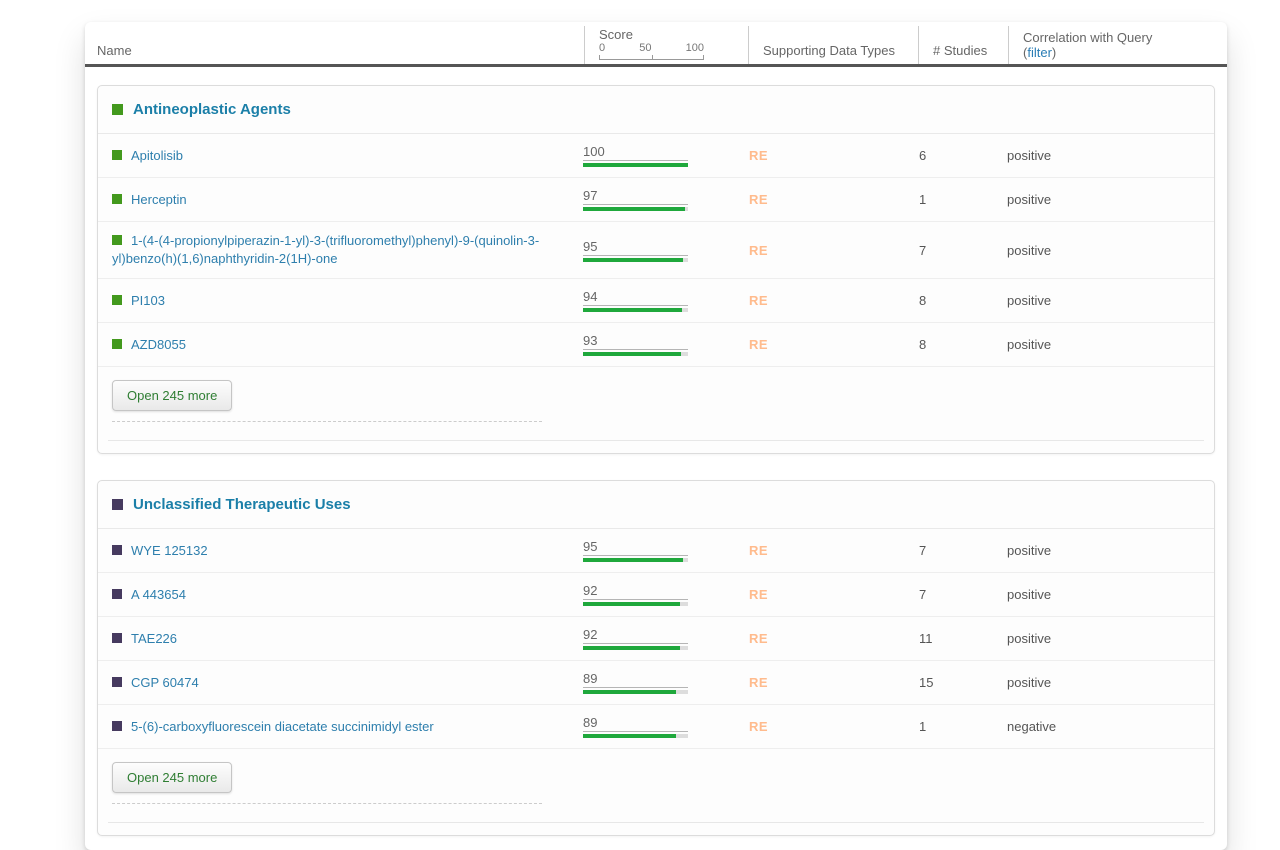 The height and width of the screenshot is (850, 1280). Describe the element at coordinates (926, 682) in the screenshot. I see `studies-count: 15` at that location.